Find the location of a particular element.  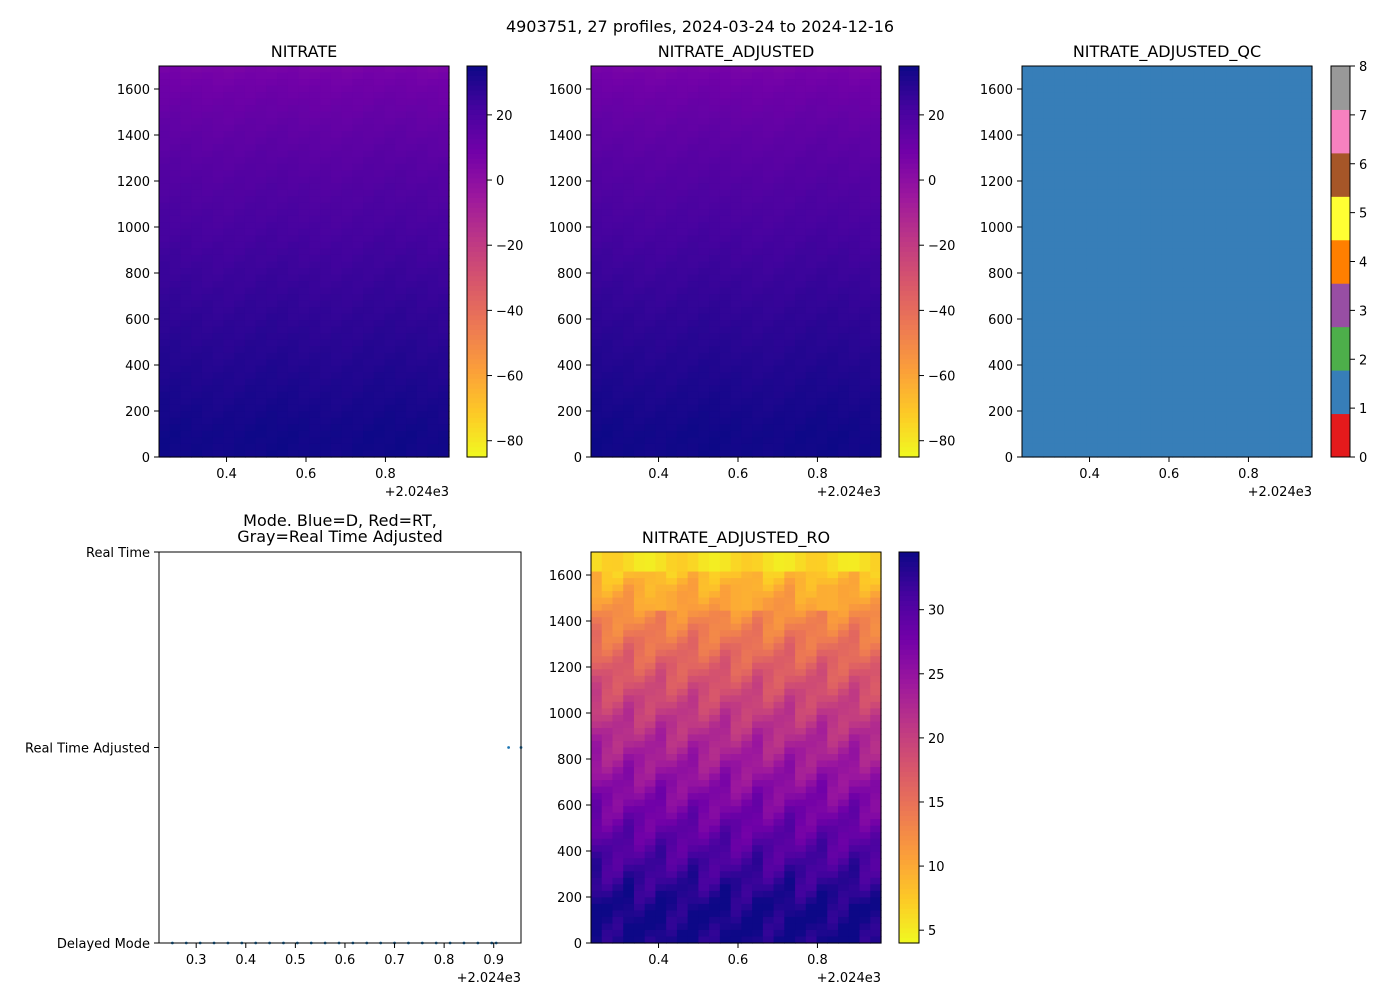

nitrate-colorbar-segment is located at coordinates (477, 332).